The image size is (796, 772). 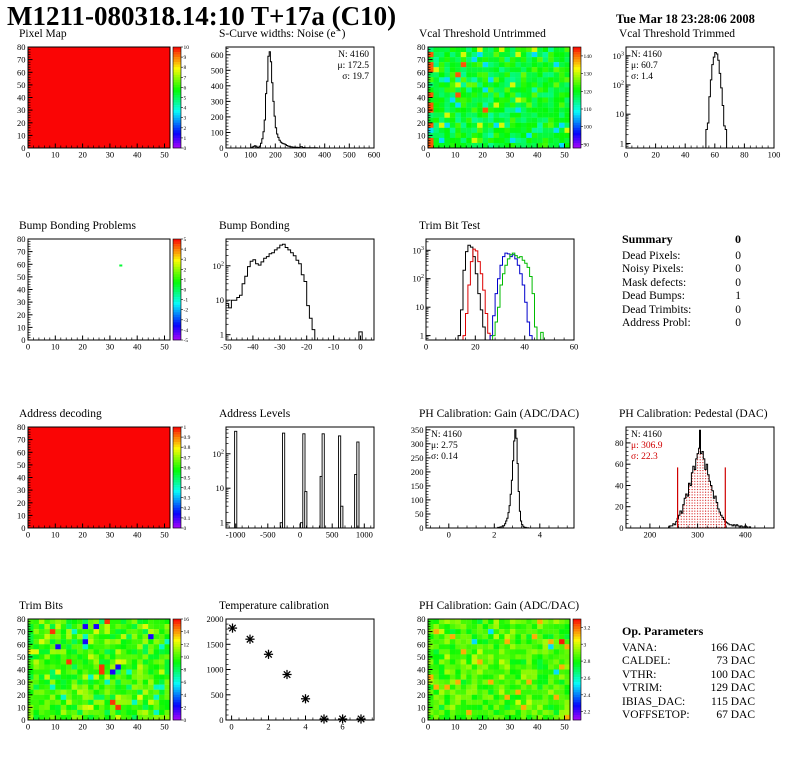 What do you see at coordinates (733, 701) in the screenshot?
I see `op-parameter-value: 115 DAC` at bounding box center [733, 701].